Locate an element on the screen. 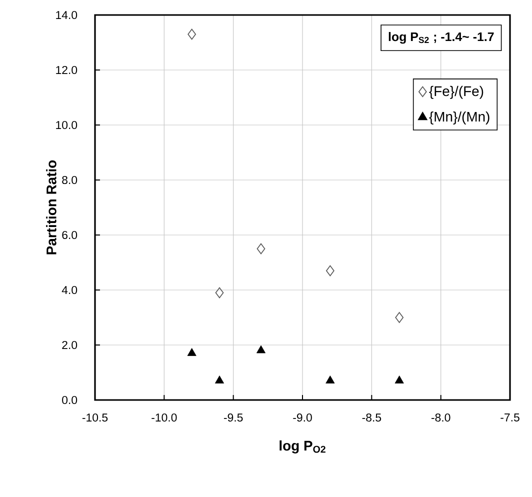 This screenshot has width=532, height=497. y-tick-label: 10.0 is located at coordinates (67, 125).